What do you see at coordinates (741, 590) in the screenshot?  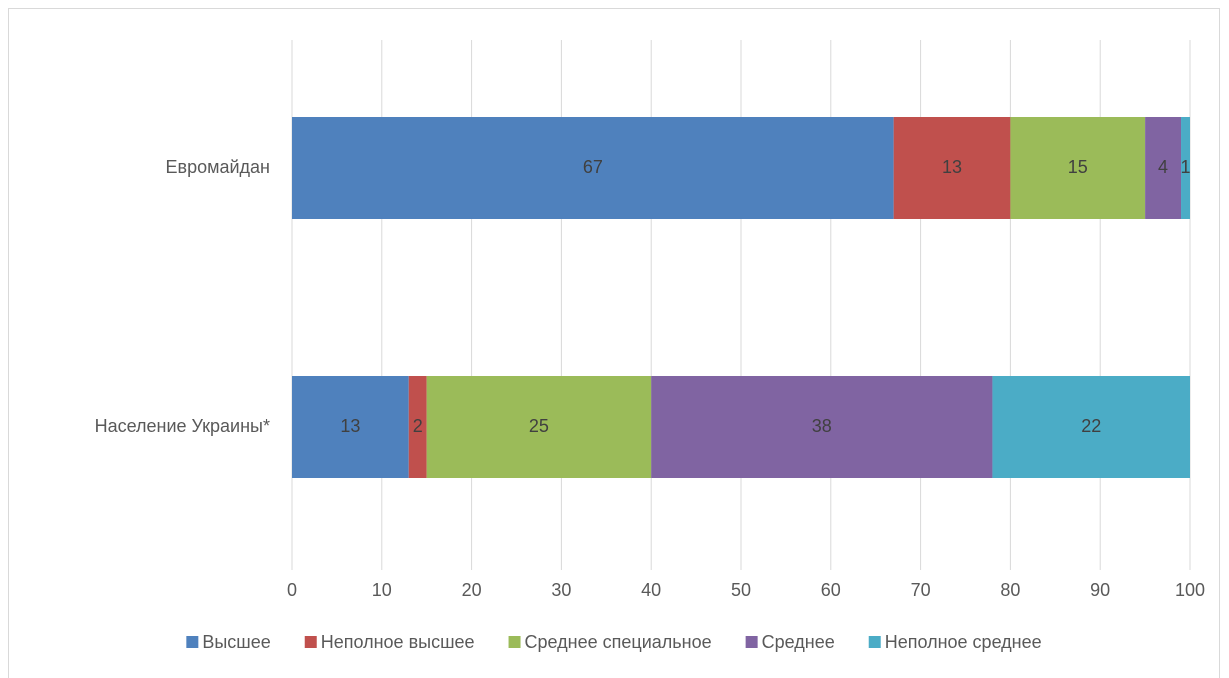 I see `x-tick-label: 50` at bounding box center [741, 590].